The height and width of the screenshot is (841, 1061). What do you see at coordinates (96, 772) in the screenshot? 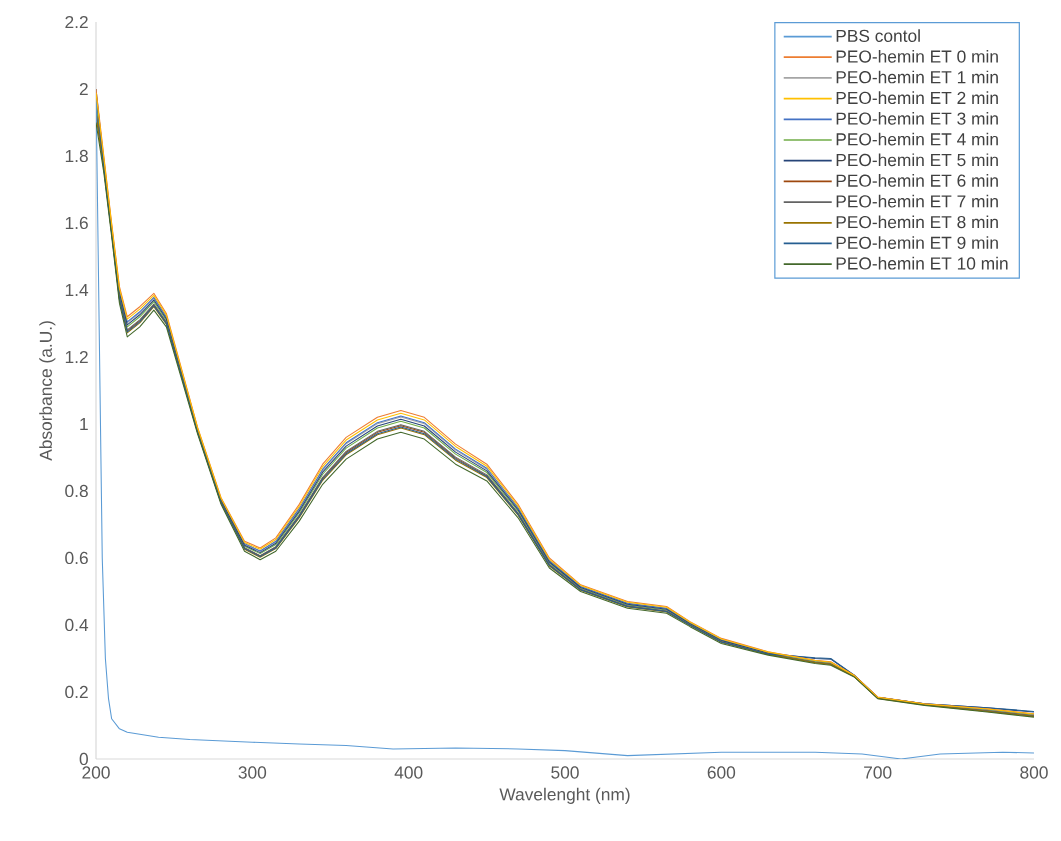
I see `x-tick-label: 200` at bounding box center [96, 772].